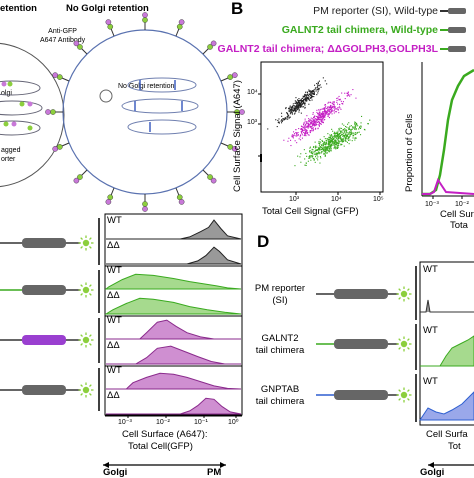 This screenshot has height=478, width=474. What do you see at coordinates (163, 422) in the screenshot?
I see `panel-c-xtick-2: 10⁻²` at bounding box center [163, 422].